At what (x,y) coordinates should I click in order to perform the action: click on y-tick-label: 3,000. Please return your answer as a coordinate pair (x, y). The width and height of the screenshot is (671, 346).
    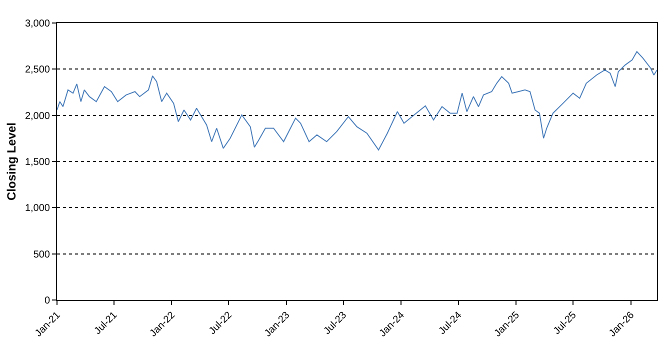
    Looking at the image, I should click on (37, 24).